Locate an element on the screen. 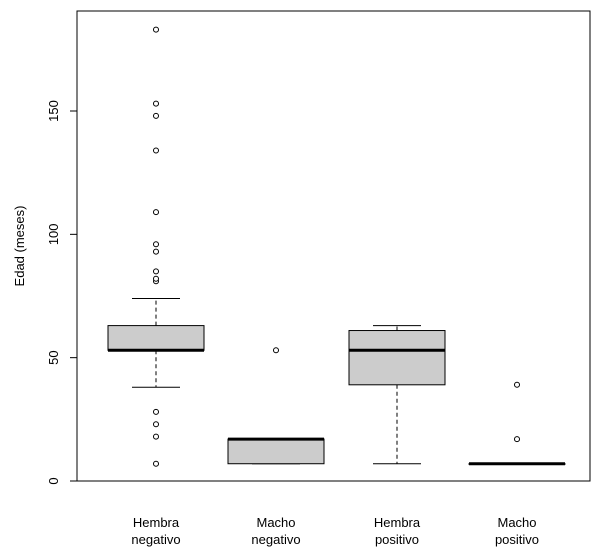 The width and height of the screenshot is (594, 547). y-tick-label: 50 is located at coordinates (53, 357).